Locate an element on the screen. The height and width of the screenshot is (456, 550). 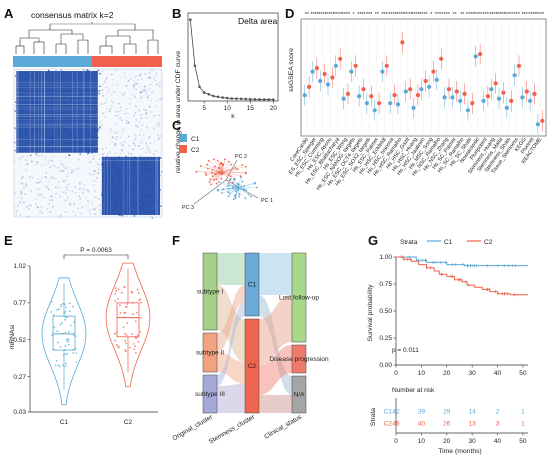
panel-b-xtick-label: 20 is located at coordinates (274, 108).